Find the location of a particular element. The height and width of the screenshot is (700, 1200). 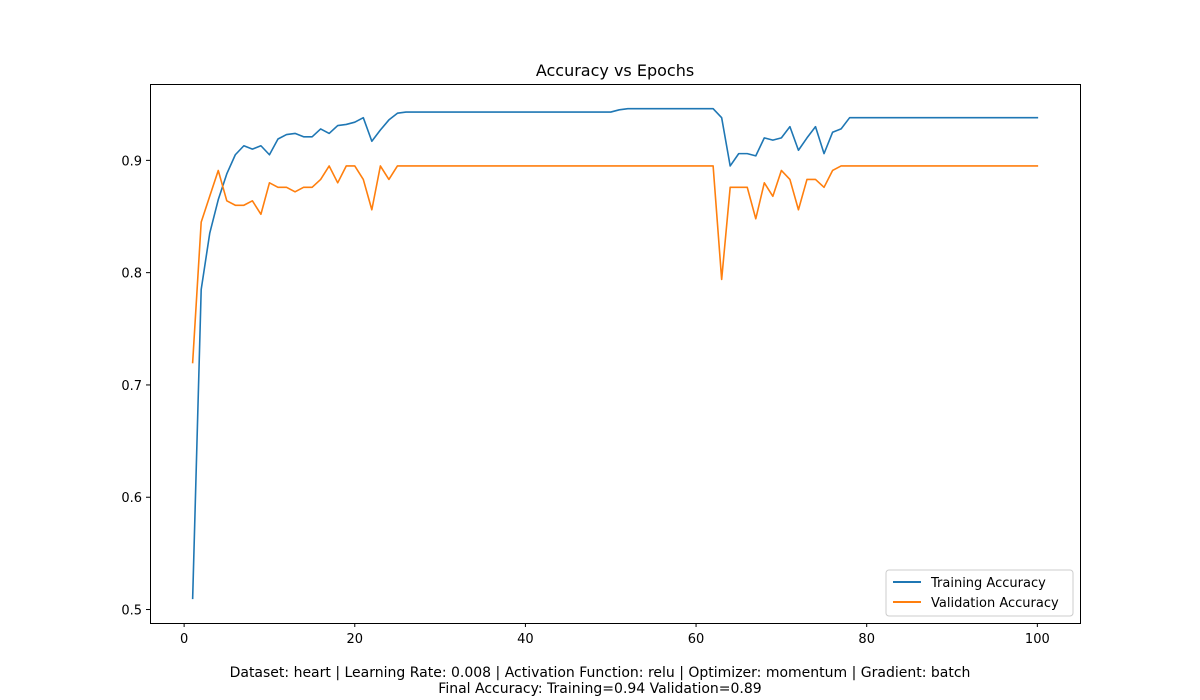

x-tick-label: 60 is located at coordinates (696, 639).